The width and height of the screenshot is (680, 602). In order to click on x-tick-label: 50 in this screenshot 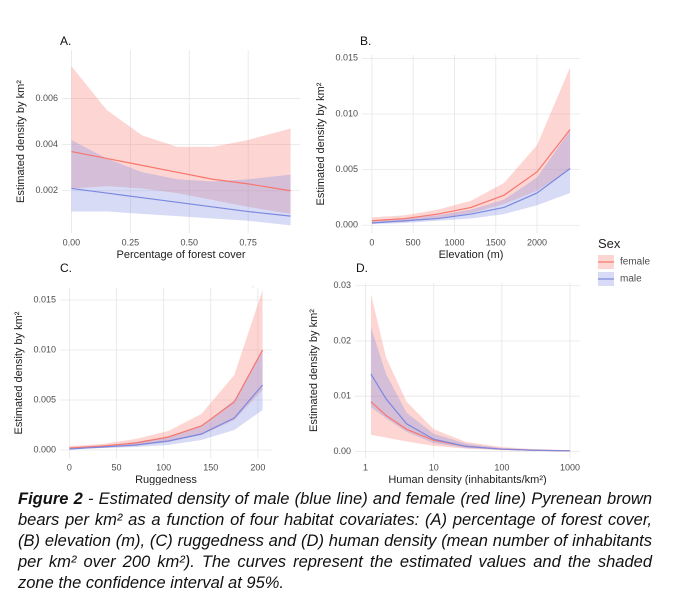, I will do `click(117, 467)`.